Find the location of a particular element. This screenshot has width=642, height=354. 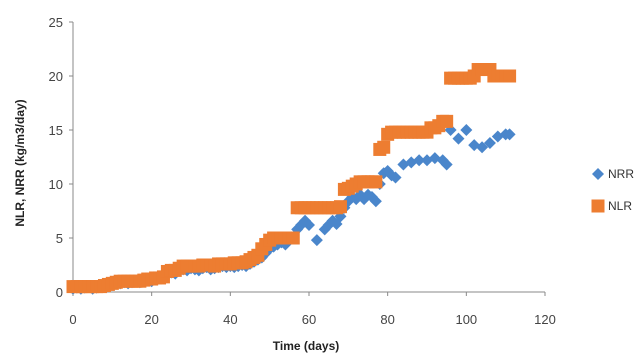

y-tick-label: 5 is located at coordinates (59, 238).